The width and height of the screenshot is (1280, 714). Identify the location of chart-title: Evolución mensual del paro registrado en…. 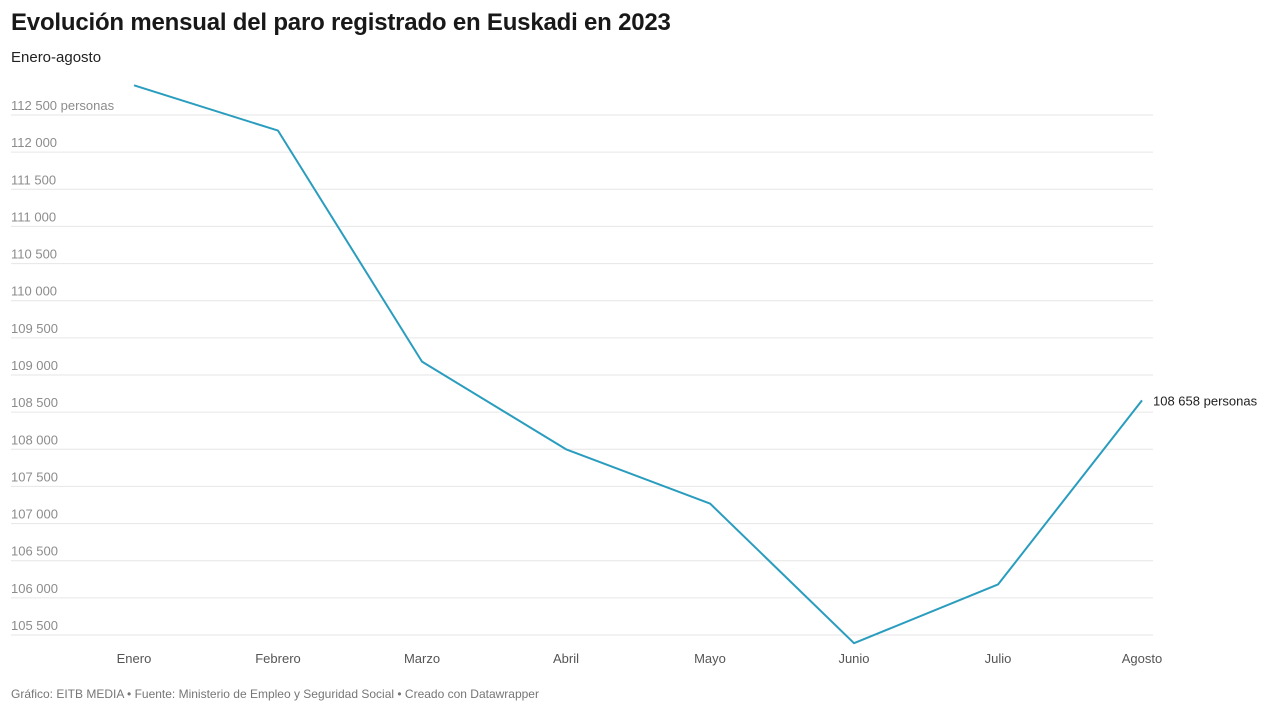
(341, 22).